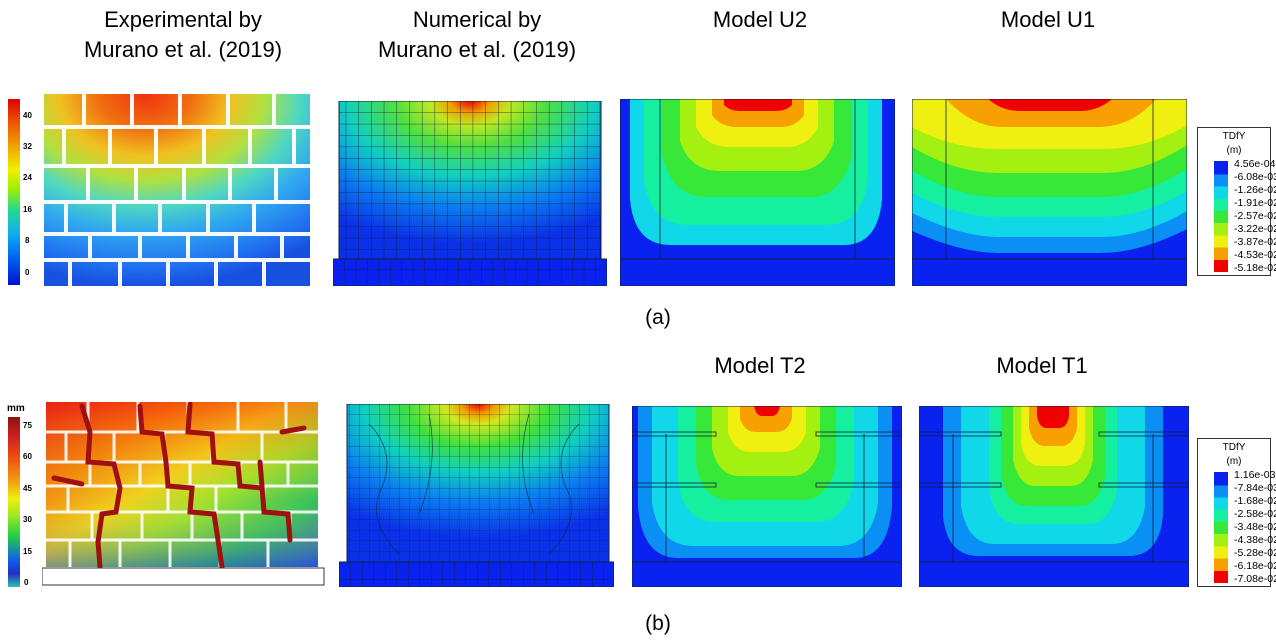 This screenshot has height=641, width=1276. What do you see at coordinates (1221, 216) in the screenshot?
I see `legend-a-colorbar` at bounding box center [1221, 216].